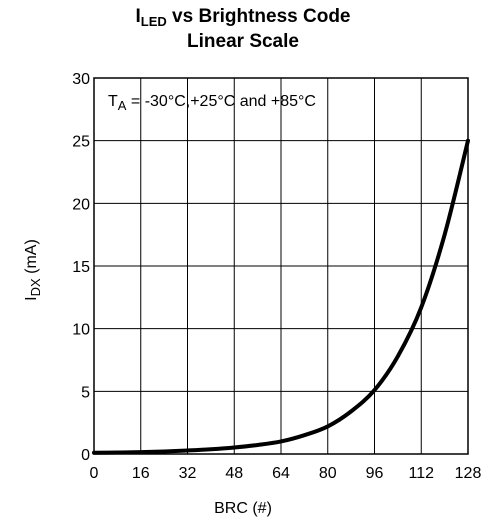  What do you see at coordinates (33, 270) in the screenshot?
I see `y-axis-label: IDX (mA)` at bounding box center [33, 270].